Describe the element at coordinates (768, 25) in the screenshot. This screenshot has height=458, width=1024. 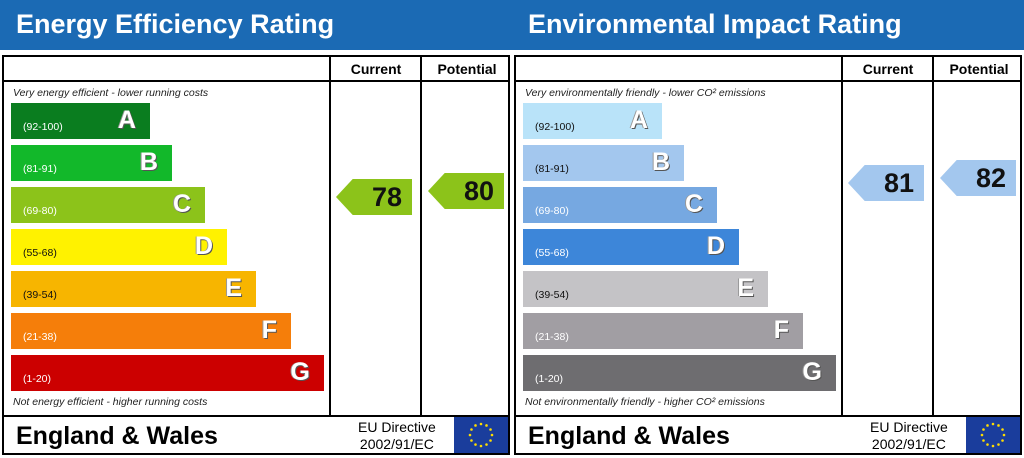
I see `panel-title: Environmental Impact Rating` at that location.